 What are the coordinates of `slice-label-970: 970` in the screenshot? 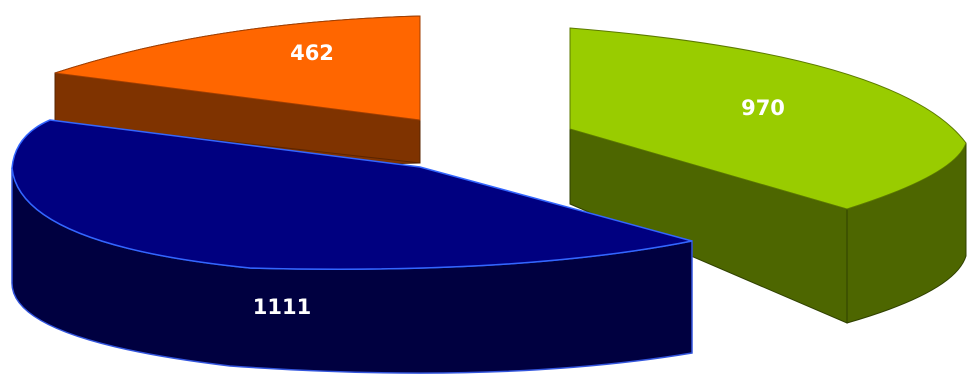 It's located at (763, 108).